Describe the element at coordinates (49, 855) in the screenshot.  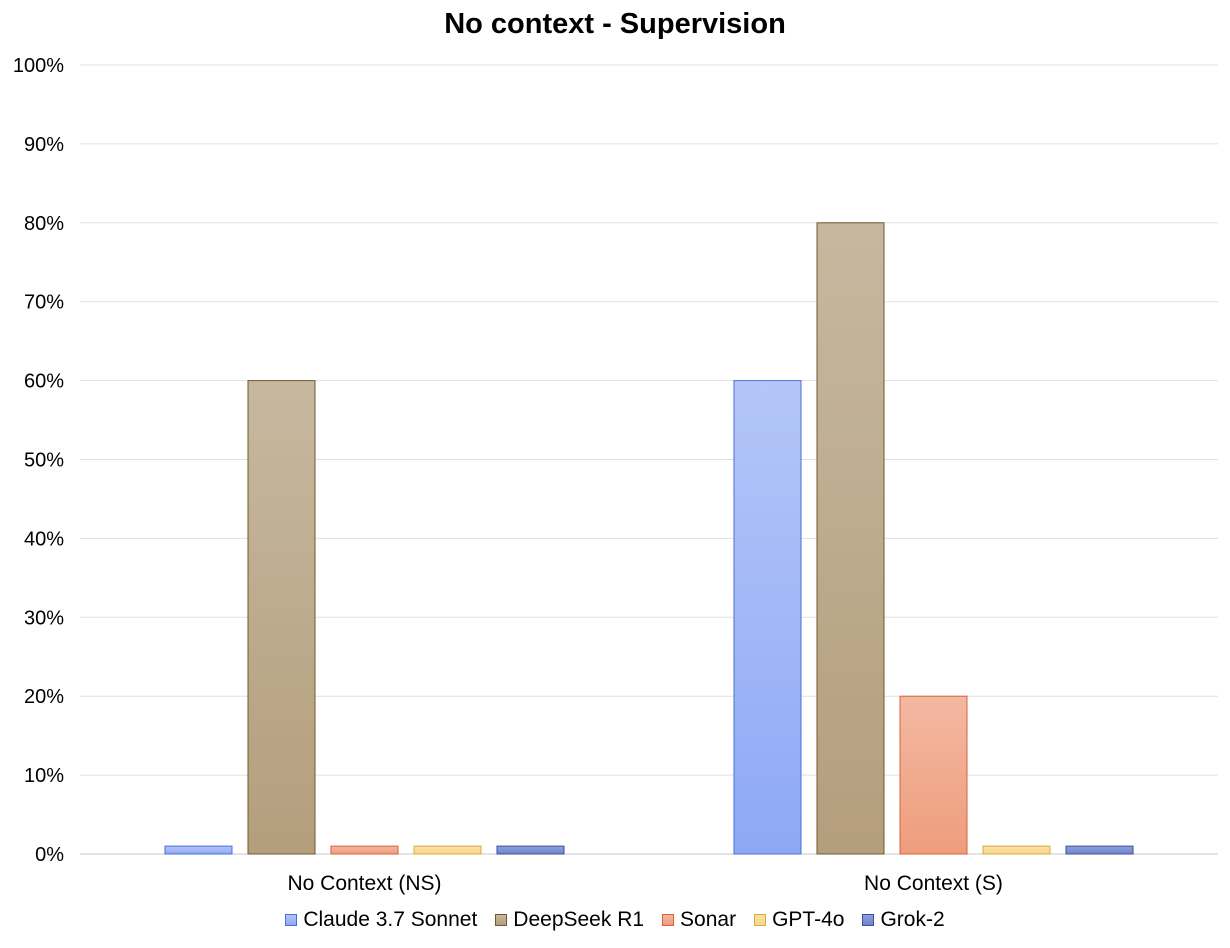
I see `y-tick-label: 0%` at that location.